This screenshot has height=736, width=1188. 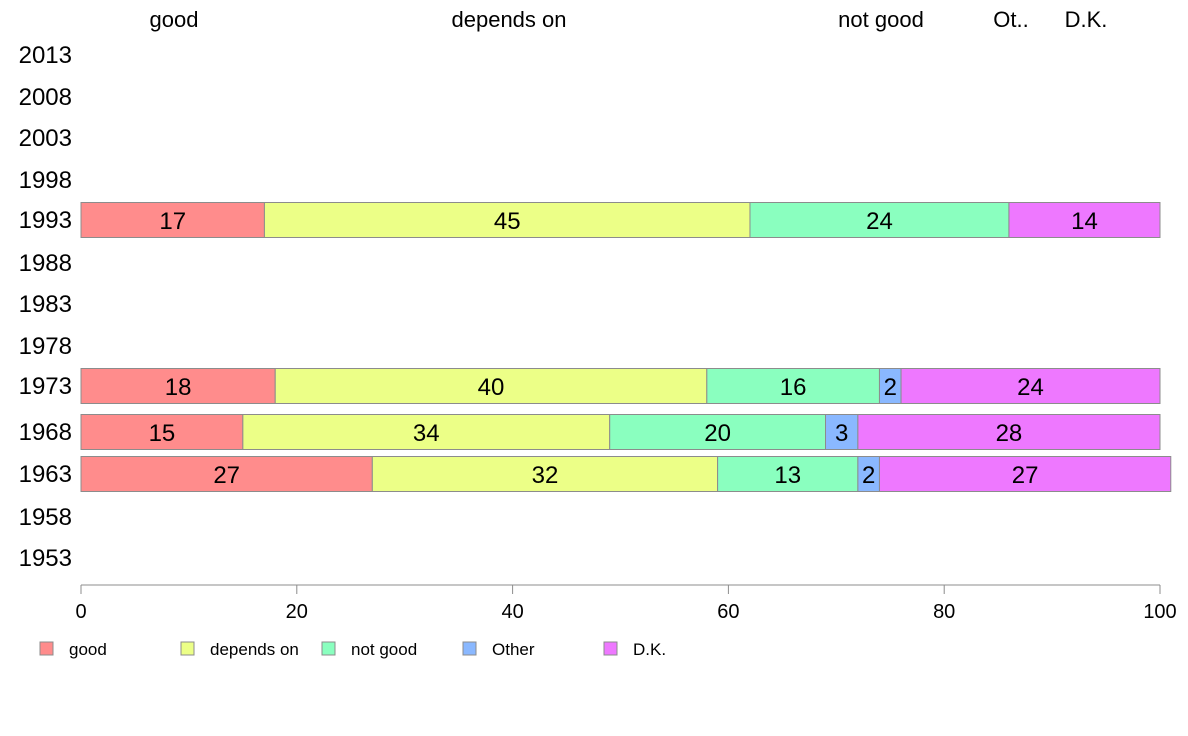 What do you see at coordinates (45, 55) in the screenshot?
I see `y-tick-label: 2013` at bounding box center [45, 55].